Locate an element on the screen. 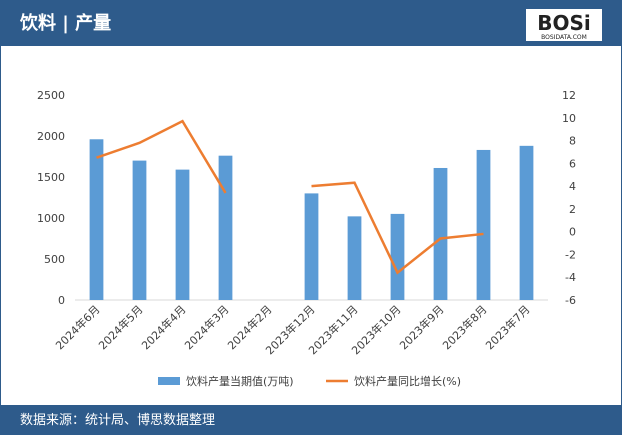 This screenshot has height=439, width=622. y2-tick-label: 4 is located at coordinates (572, 186).